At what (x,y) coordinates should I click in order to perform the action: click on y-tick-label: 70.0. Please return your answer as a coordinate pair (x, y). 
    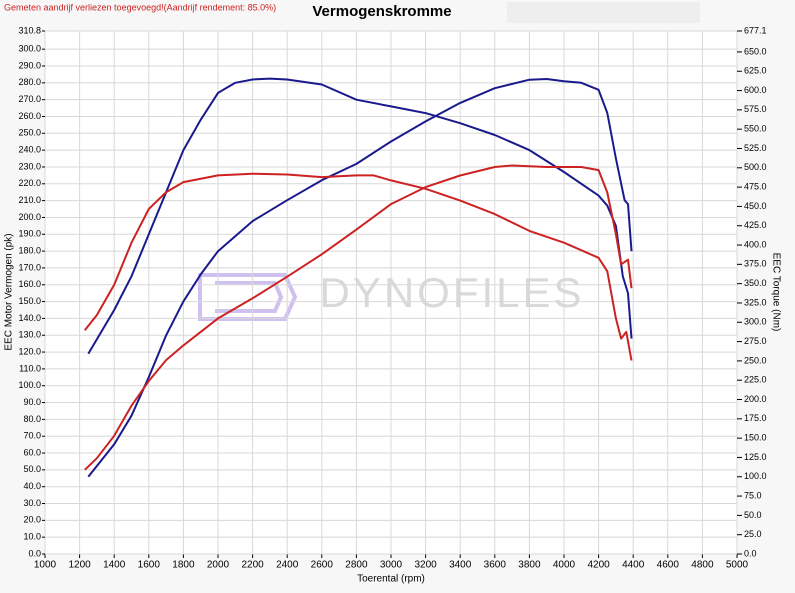
    Looking at the image, I should click on (32, 436).